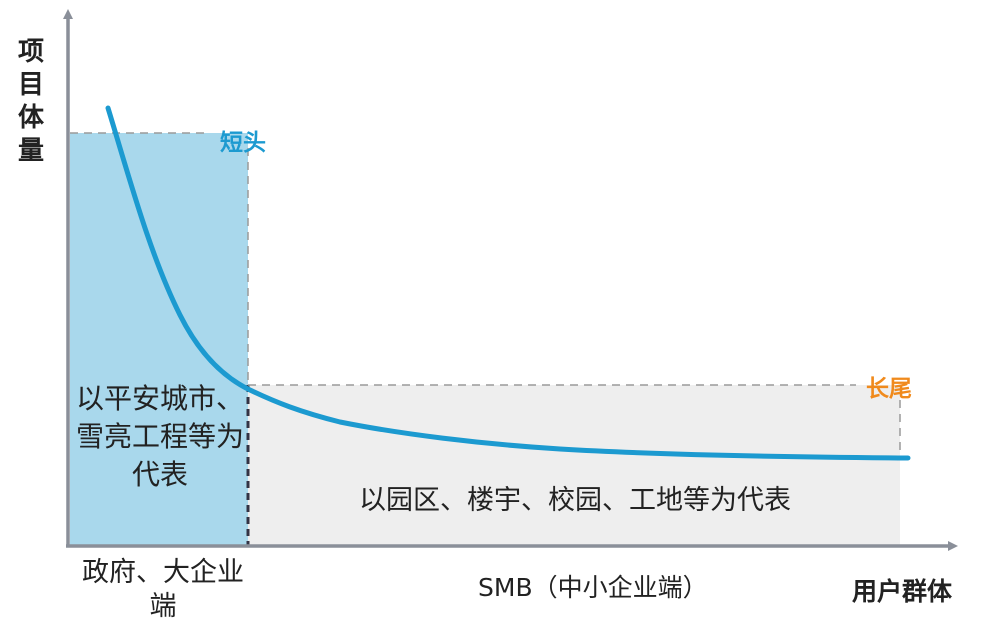 The height and width of the screenshot is (629, 1000). Describe the element at coordinates (159, 436) in the screenshot. I see `head-description: 以平安城市、雪亮工程等为代表` at that location.